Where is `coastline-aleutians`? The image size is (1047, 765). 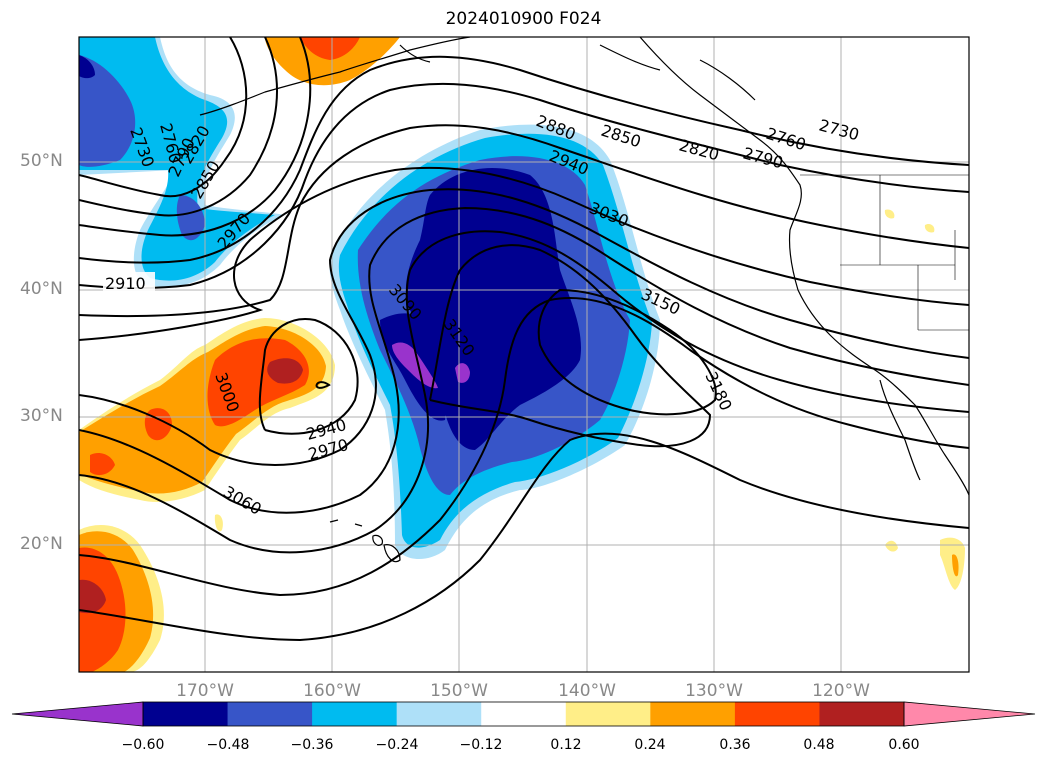
coastline-aleutians is located at coordinates (335, 76).